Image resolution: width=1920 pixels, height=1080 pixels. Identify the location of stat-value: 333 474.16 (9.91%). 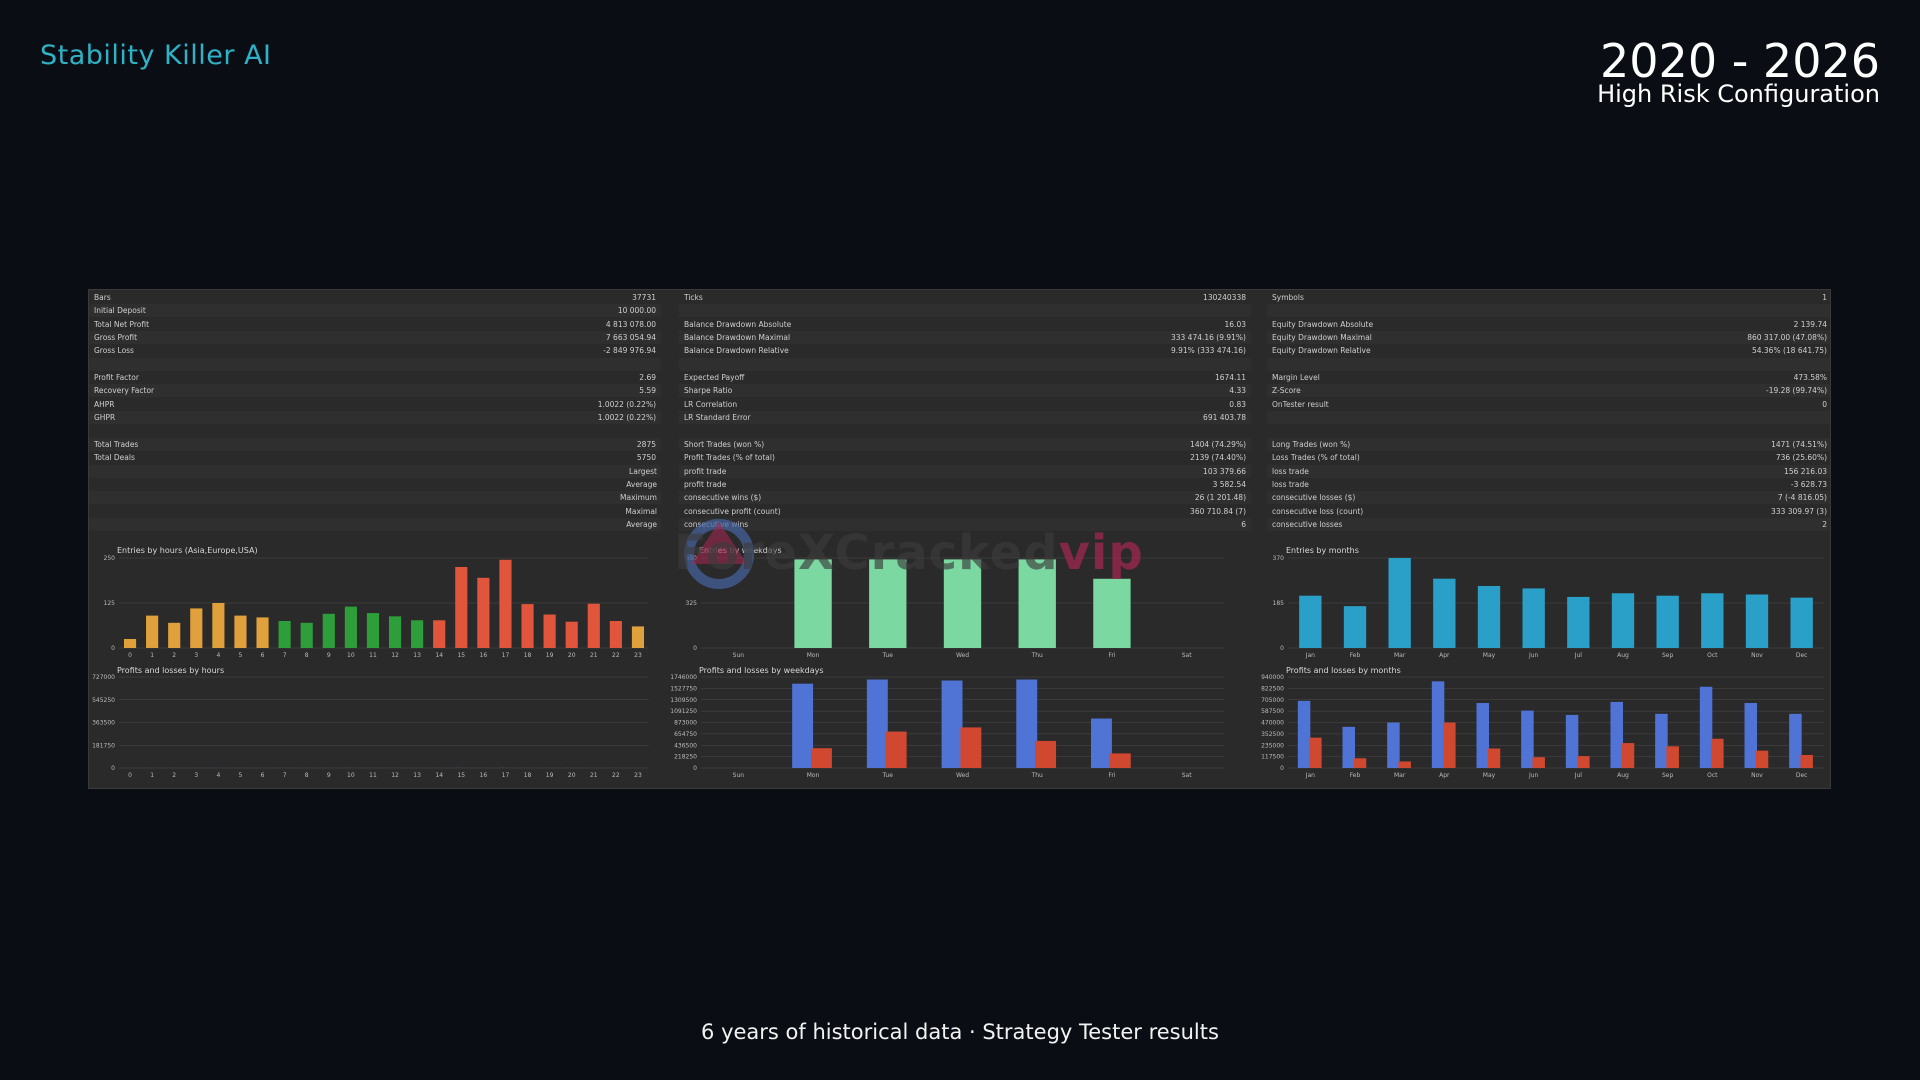
(1208, 338).